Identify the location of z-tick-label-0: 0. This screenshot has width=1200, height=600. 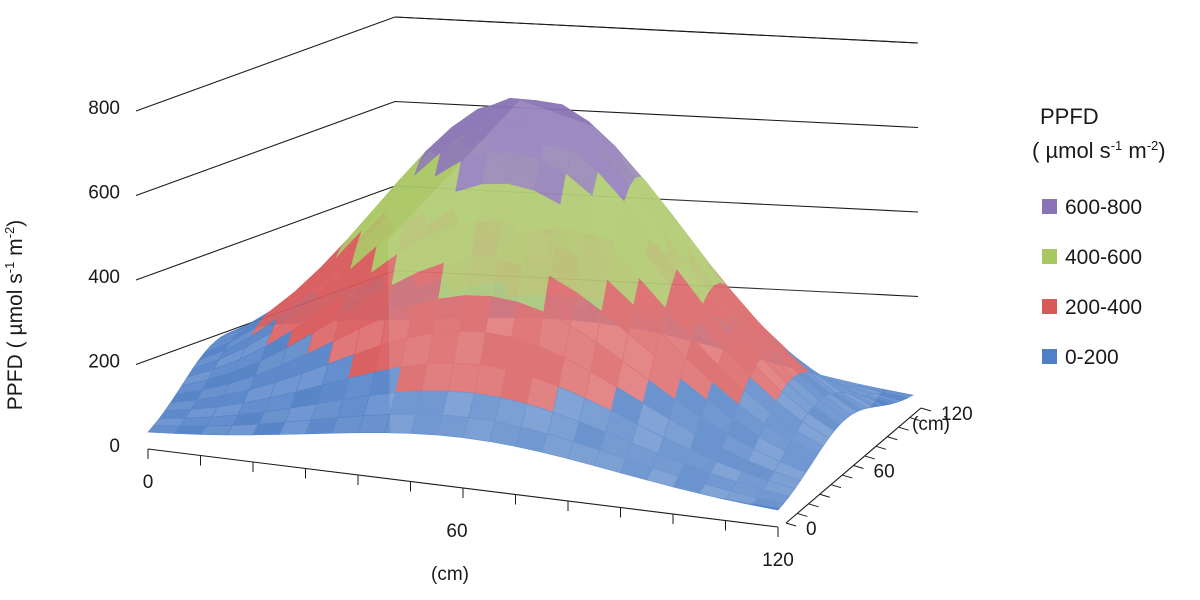
(114, 446).